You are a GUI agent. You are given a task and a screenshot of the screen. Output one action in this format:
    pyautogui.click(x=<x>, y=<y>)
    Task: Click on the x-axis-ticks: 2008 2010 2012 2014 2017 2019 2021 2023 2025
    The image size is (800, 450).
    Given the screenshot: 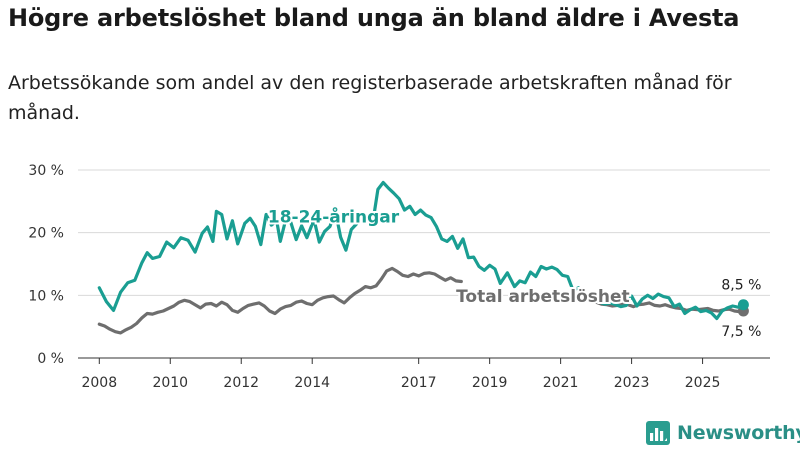 What is the action you would take?
    pyautogui.click(x=400, y=374)
    